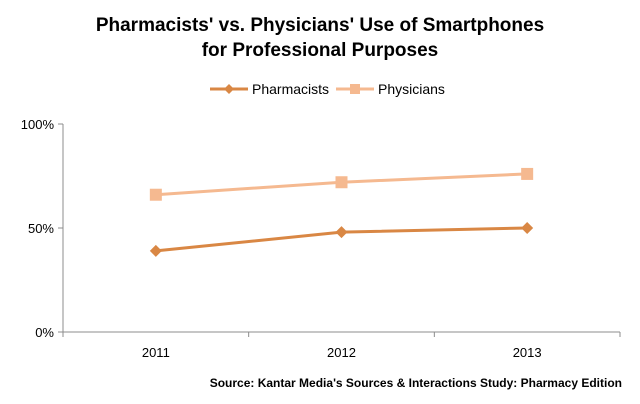 The image size is (640, 404). I want to click on x-ticks: 2011 2012 2013, so click(341, 346).